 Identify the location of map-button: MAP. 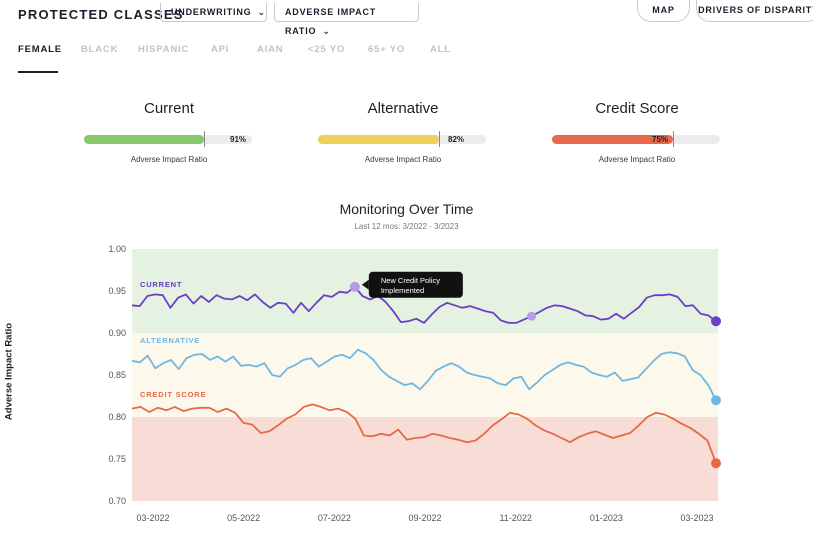
(663, 11).